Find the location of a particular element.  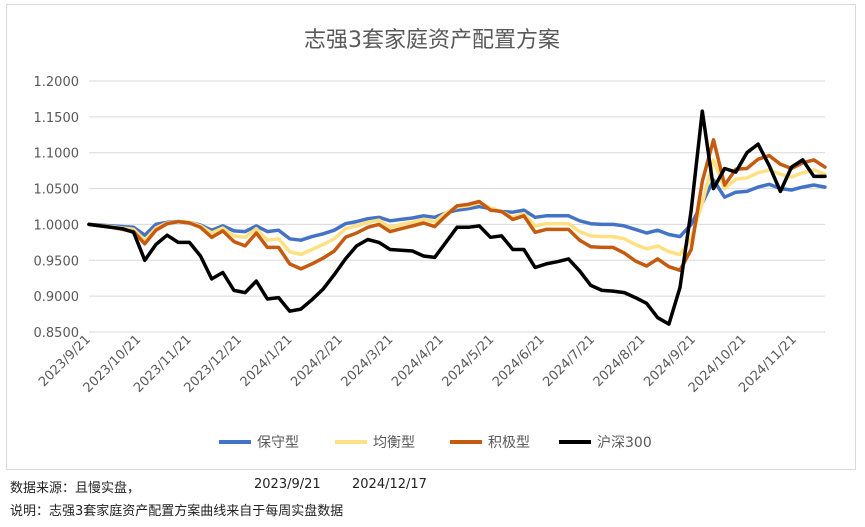

legend-label: 保守型 is located at coordinates (278, 443).